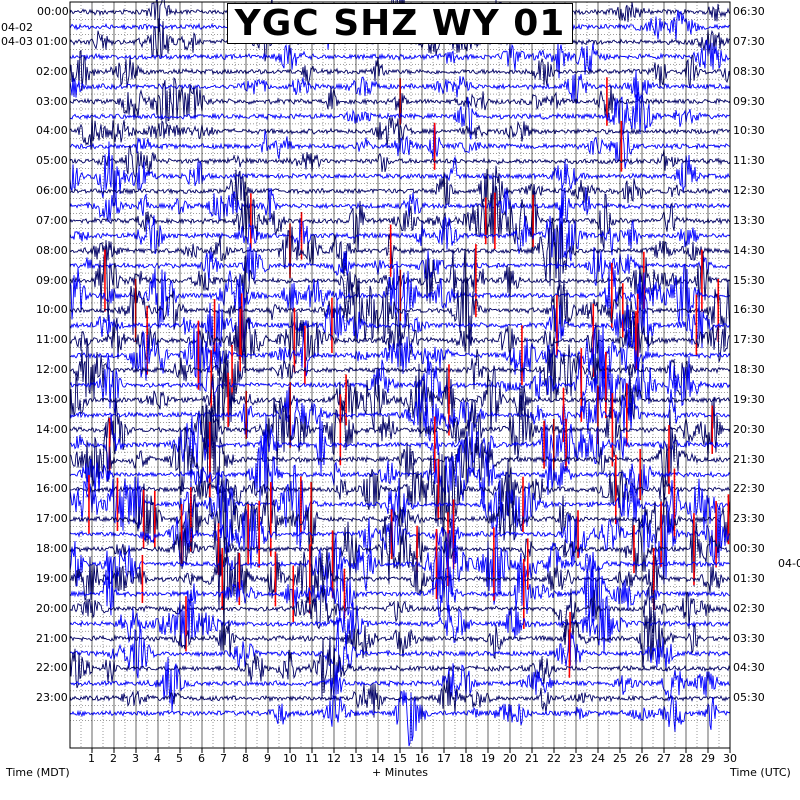 This screenshot has height=800, width=800. What do you see at coordinates (201, 758) in the screenshot?
I see `x-tick-label: 6` at bounding box center [201, 758].